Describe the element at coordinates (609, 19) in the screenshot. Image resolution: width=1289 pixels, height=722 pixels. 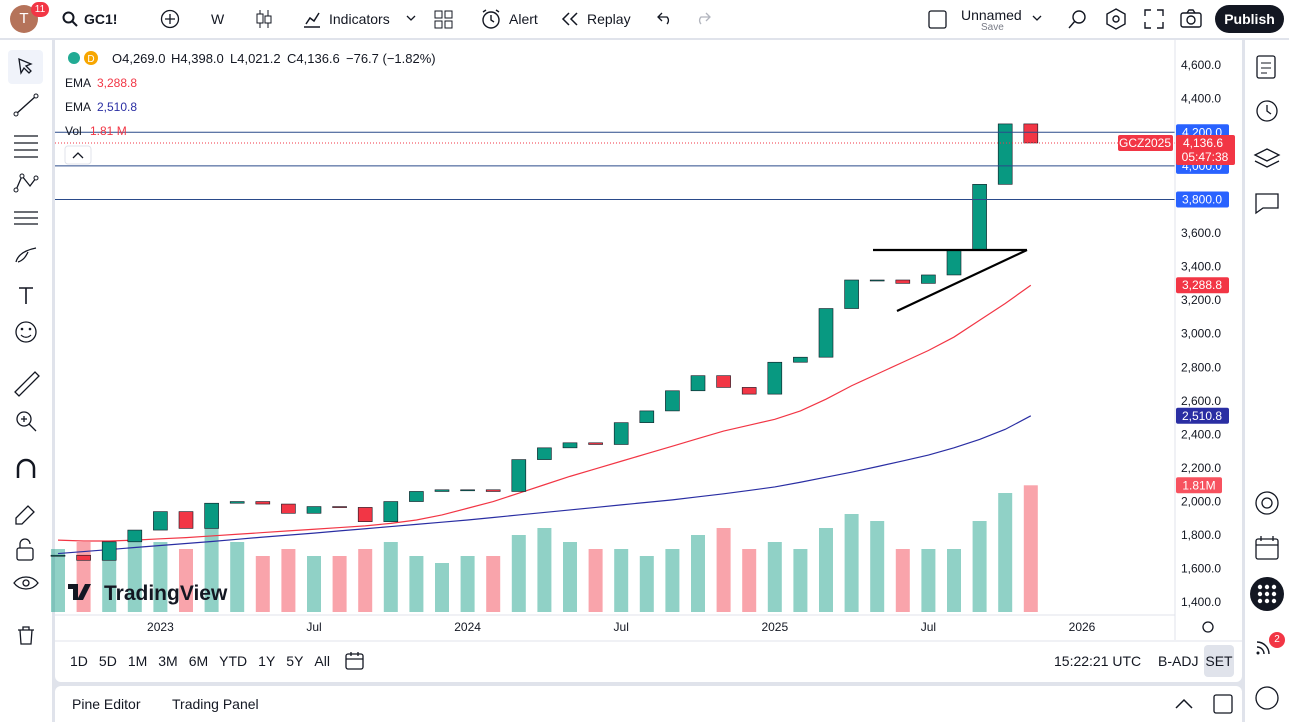
I see `replay: Replay` at that location.